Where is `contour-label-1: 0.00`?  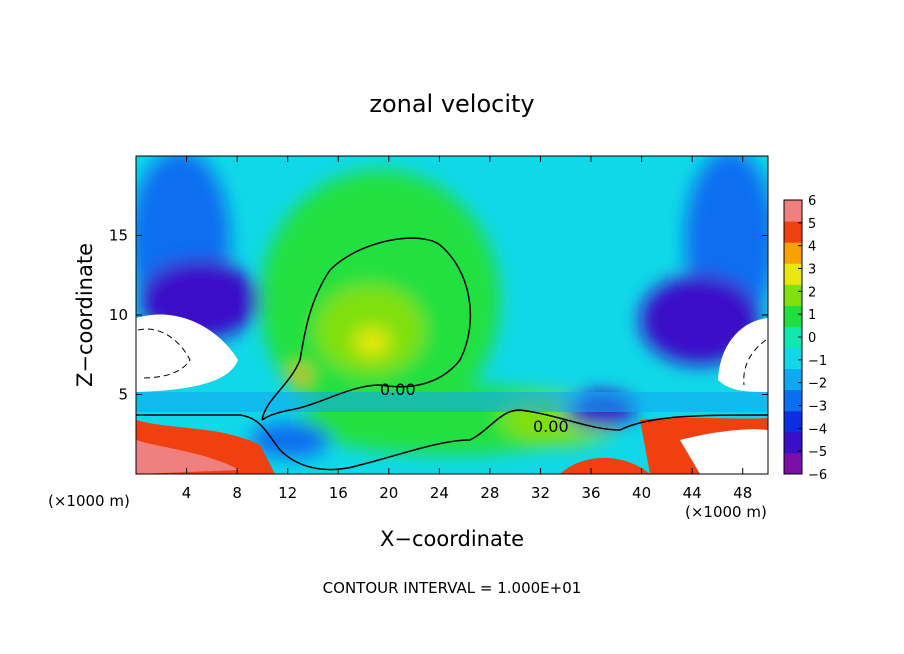 contour-label-1: 0.00 is located at coordinates (398, 389).